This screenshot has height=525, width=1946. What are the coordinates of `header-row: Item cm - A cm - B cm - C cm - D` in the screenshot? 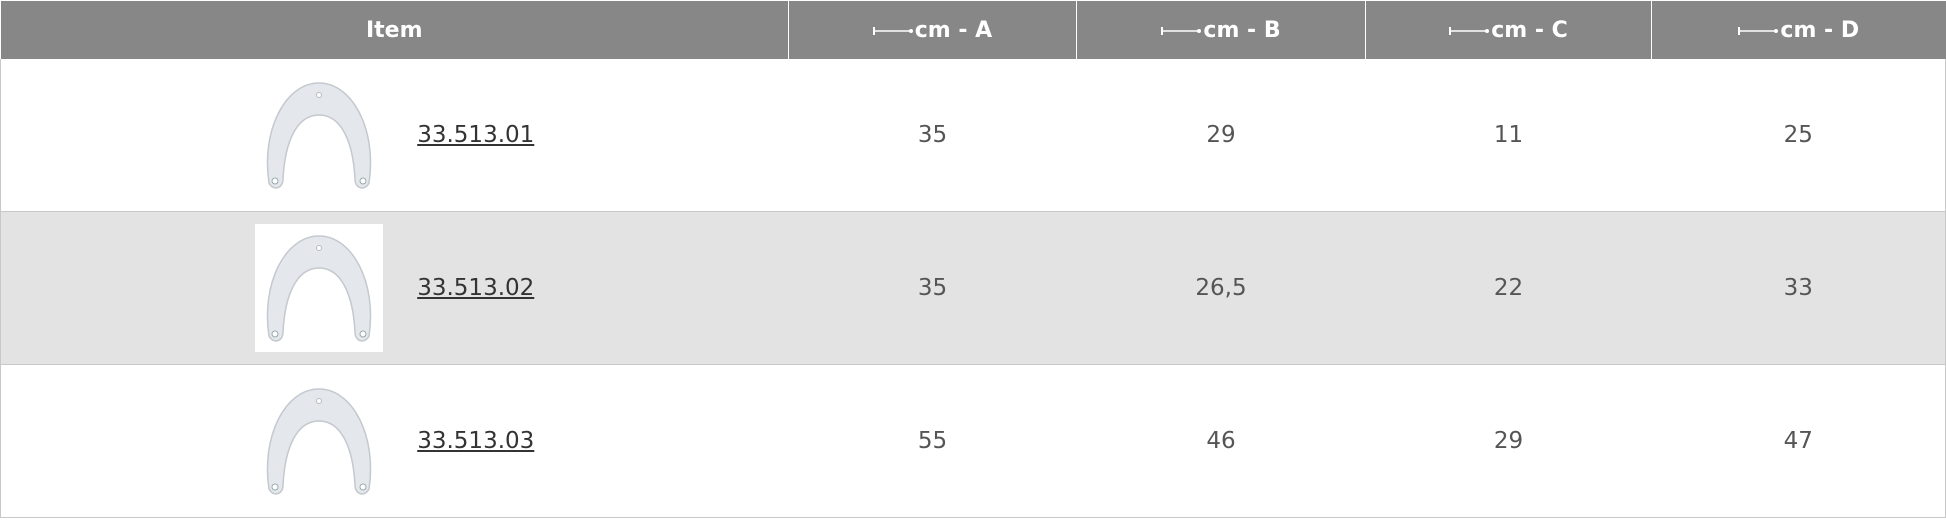 It's located at (973, 30).